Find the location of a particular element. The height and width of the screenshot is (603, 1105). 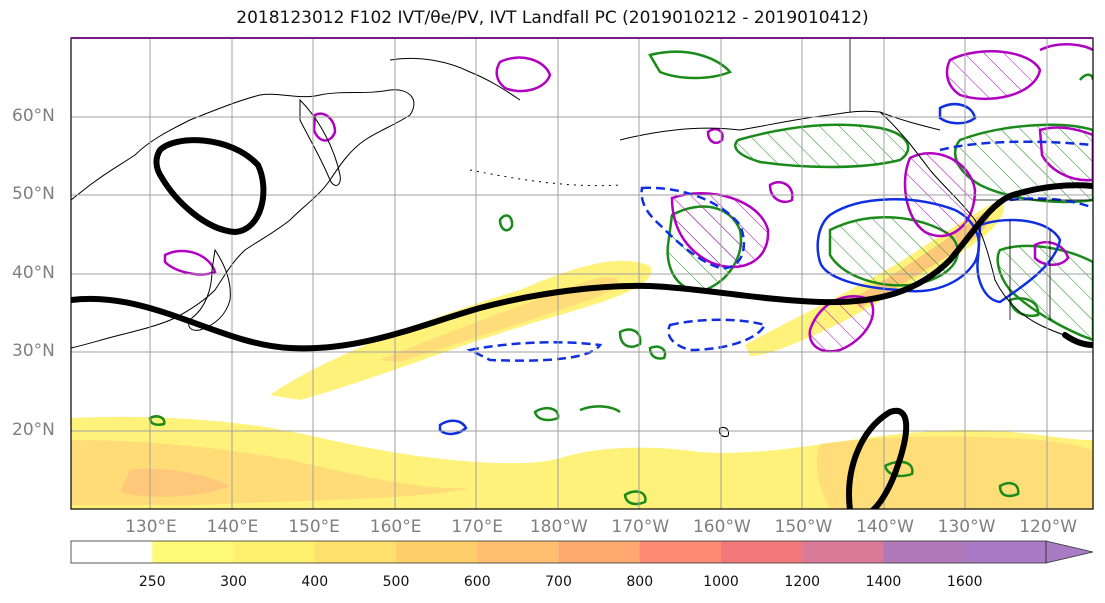

border-canada-us is located at coordinates (971, 179).